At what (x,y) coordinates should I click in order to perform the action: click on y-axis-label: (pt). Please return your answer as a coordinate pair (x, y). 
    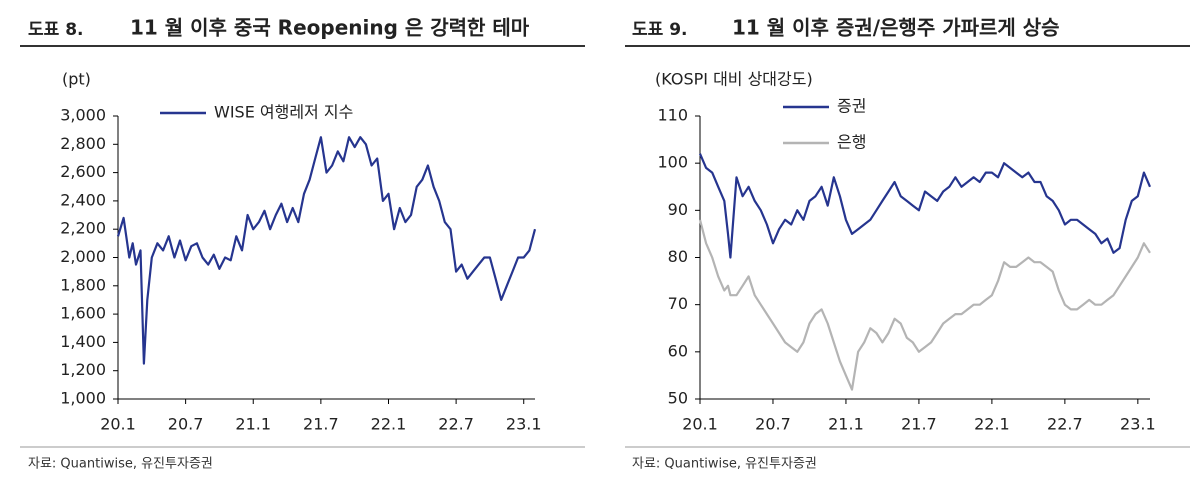
    Looking at the image, I should click on (76, 79).